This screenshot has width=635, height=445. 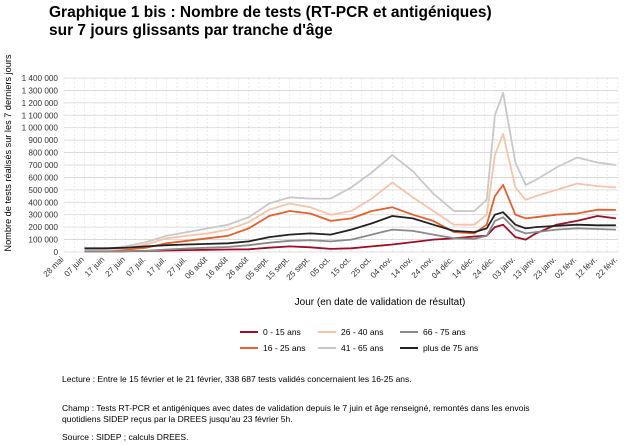 What do you see at coordinates (43, 153) in the screenshot?
I see `y-tick-label: 800 000` at bounding box center [43, 153].